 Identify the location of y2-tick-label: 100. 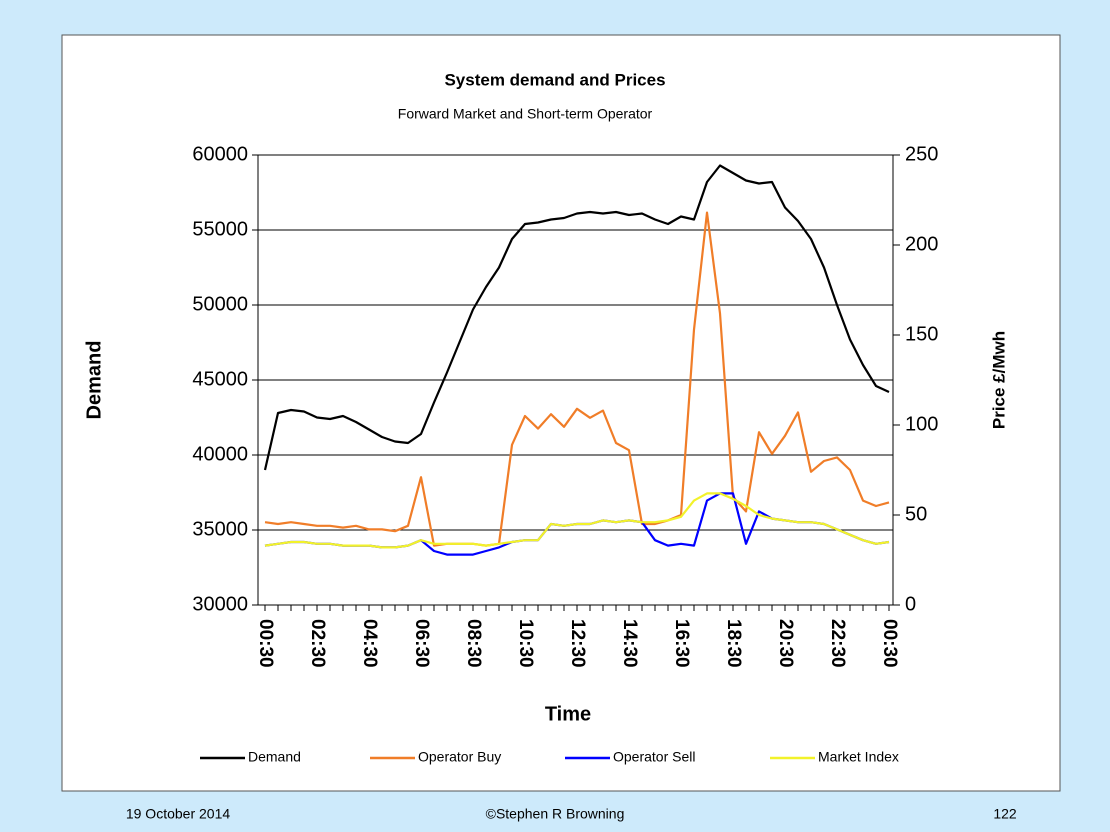
(921, 424).